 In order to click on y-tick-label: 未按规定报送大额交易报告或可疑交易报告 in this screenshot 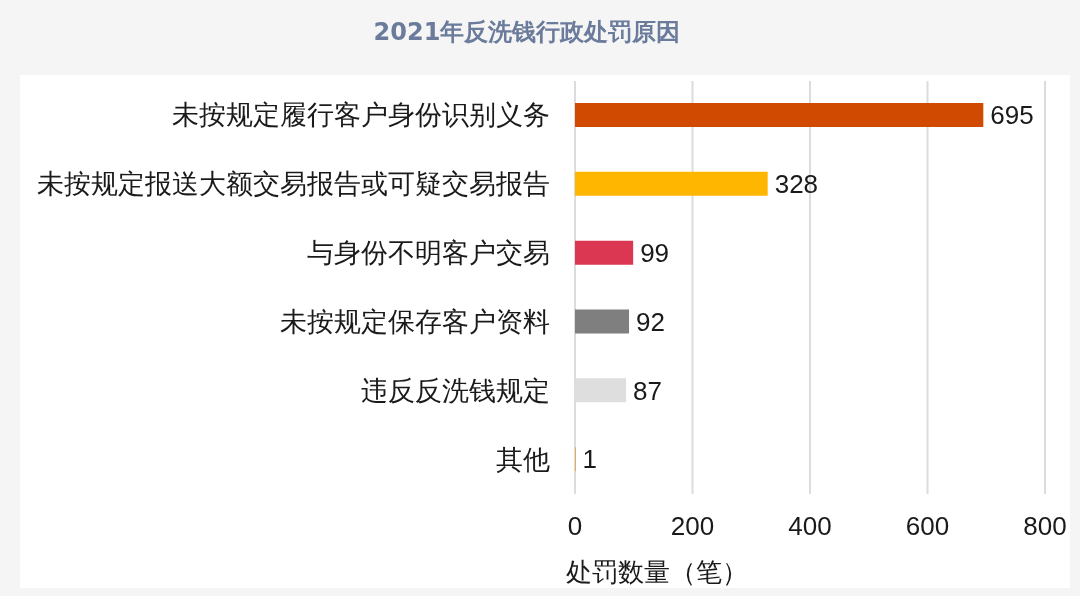, I will do `click(293, 184)`.